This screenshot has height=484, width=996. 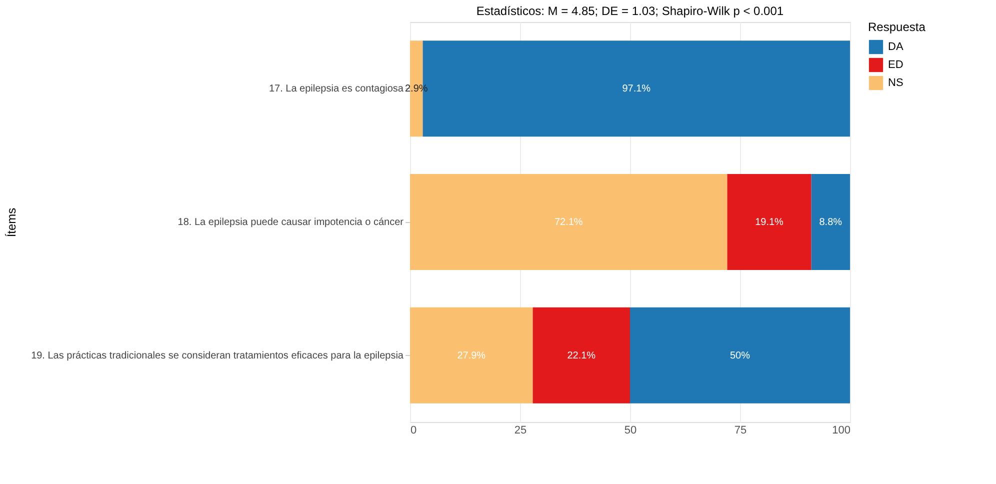 What do you see at coordinates (769, 222) in the screenshot?
I see `data-label: 19.1%` at bounding box center [769, 222].